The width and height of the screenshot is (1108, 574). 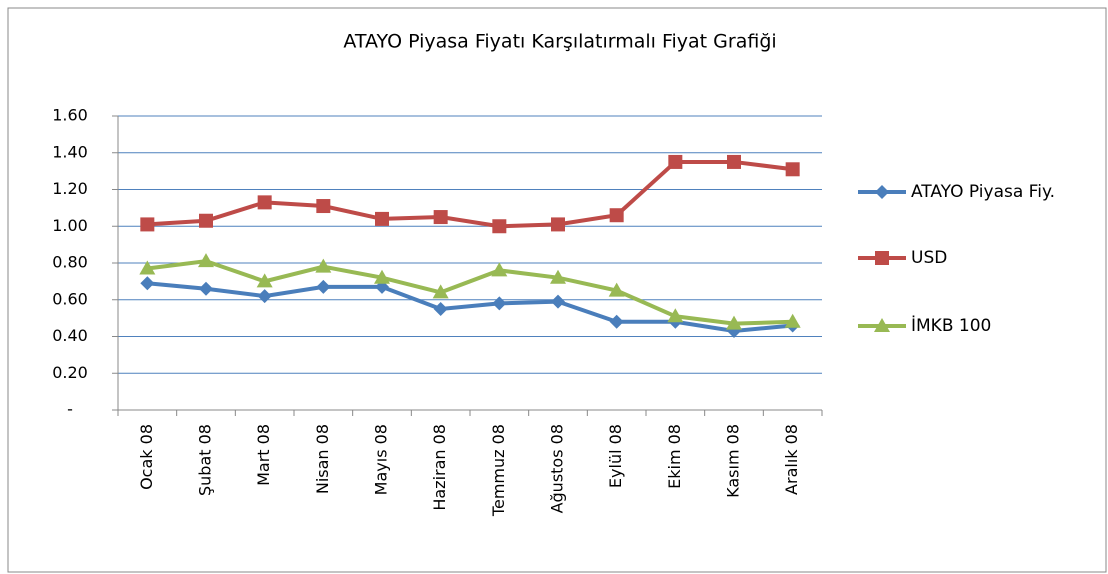 What do you see at coordinates (557, 468) in the screenshot?
I see `x-tick-label: Ağustos 08` at bounding box center [557, 468].